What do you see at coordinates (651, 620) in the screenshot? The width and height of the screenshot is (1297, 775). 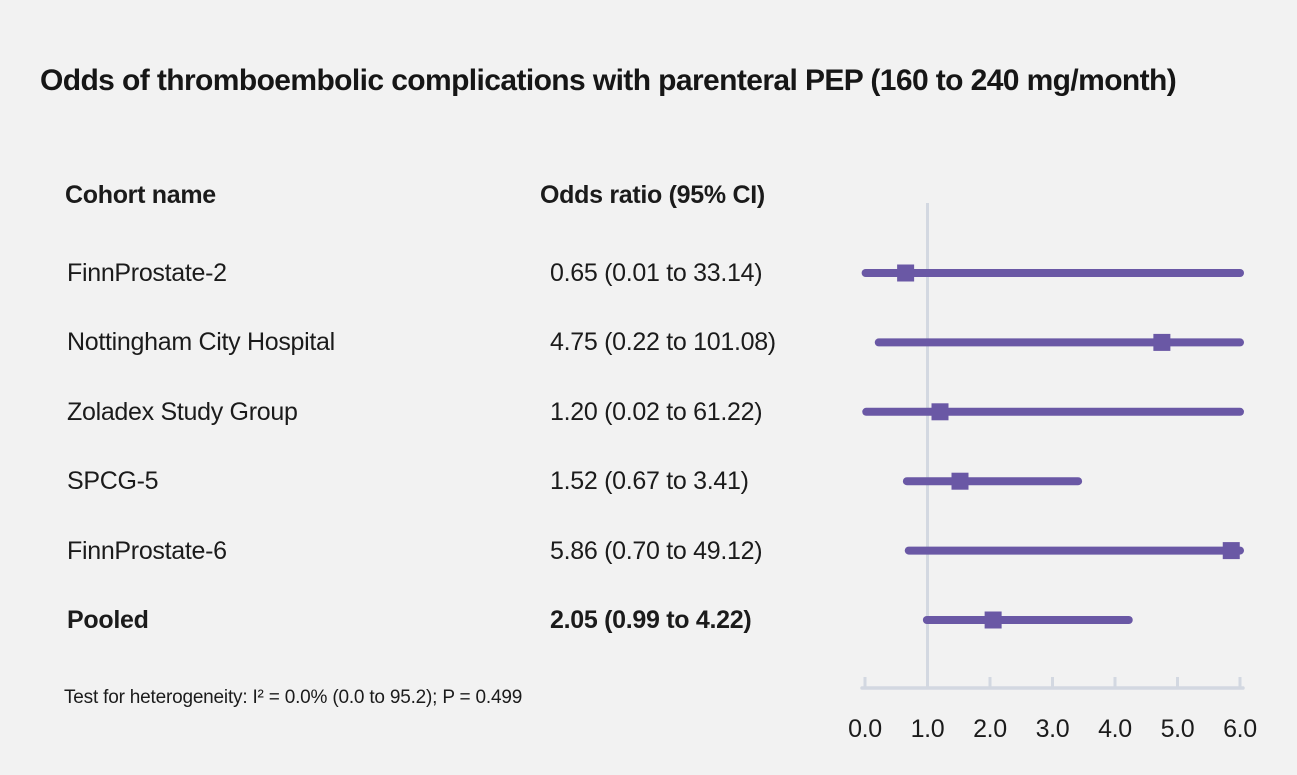 I see `odds-ratio-text: 2.05 (0.99 to 4.22)` at bounding box center [651, 620].